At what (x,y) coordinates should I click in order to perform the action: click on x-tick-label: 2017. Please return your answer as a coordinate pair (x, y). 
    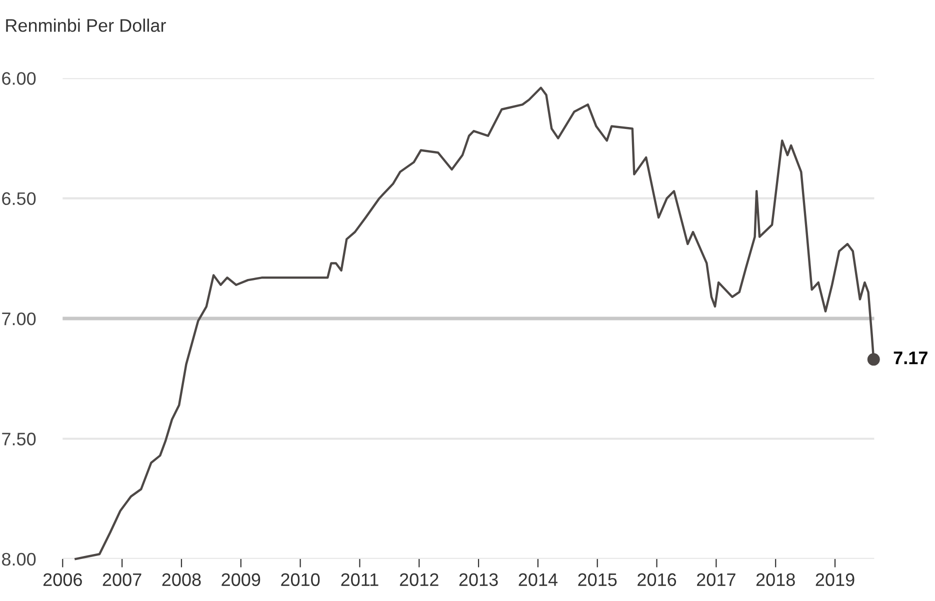
    Looking at the image, I should click on (716, 579).